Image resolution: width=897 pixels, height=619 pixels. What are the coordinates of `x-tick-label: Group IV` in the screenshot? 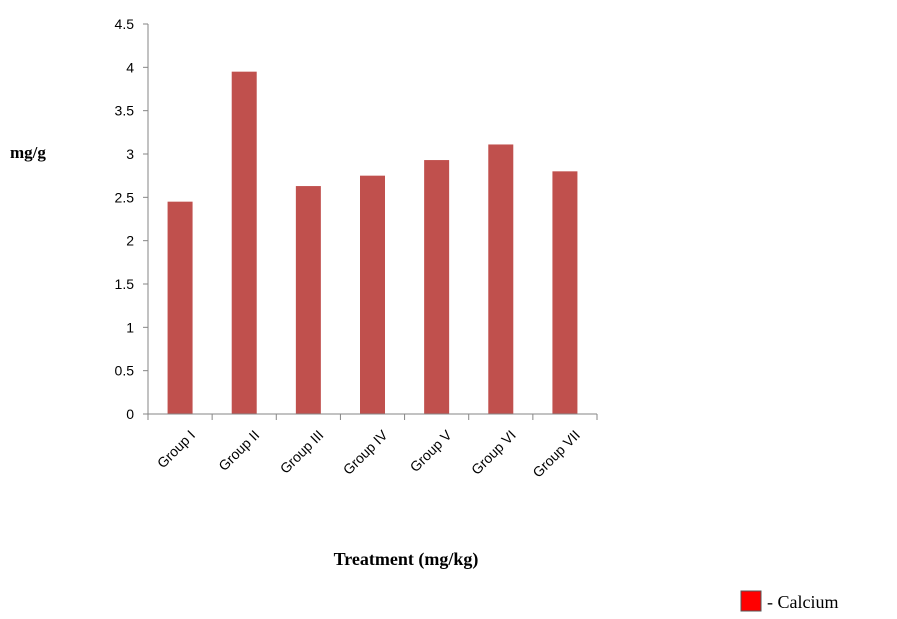 It's located at (365, 451).